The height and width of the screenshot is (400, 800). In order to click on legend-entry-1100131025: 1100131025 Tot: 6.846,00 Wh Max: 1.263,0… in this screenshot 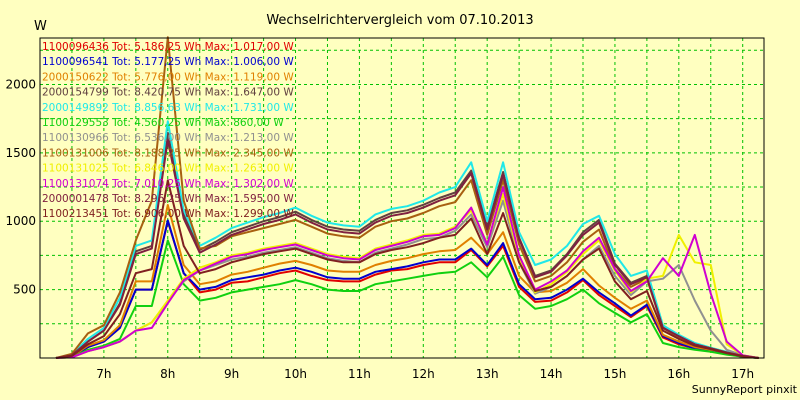, I will do `click(168, 169)`.